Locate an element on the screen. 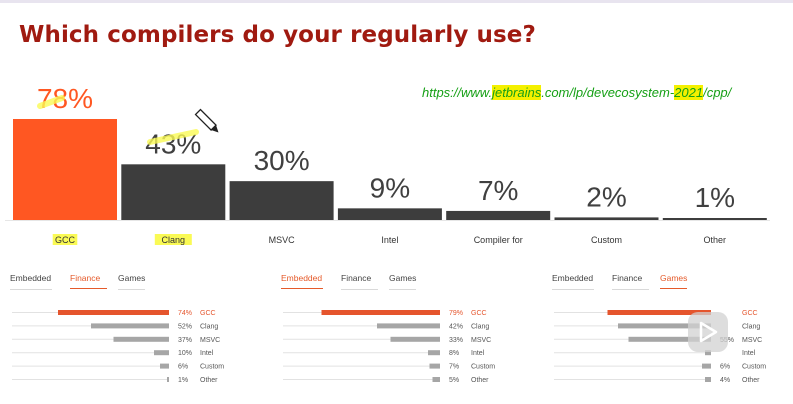 Image resolution: width=793 pixels, height=404 pixels. value-label-compiler-for: 7% is located at coordinates (498, 190).